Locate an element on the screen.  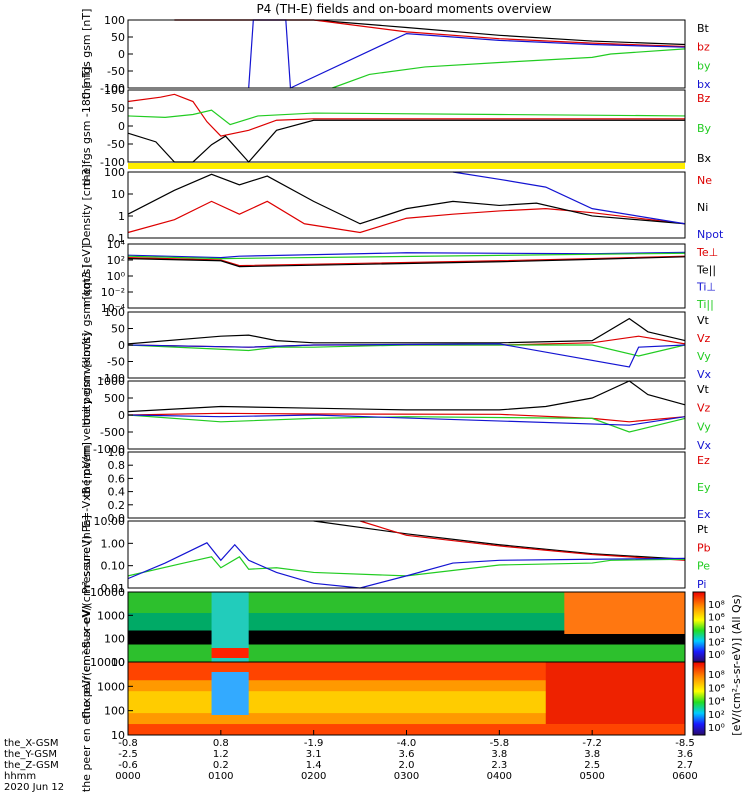
y-tick-label: 1 is located at coordinates (121, 216).